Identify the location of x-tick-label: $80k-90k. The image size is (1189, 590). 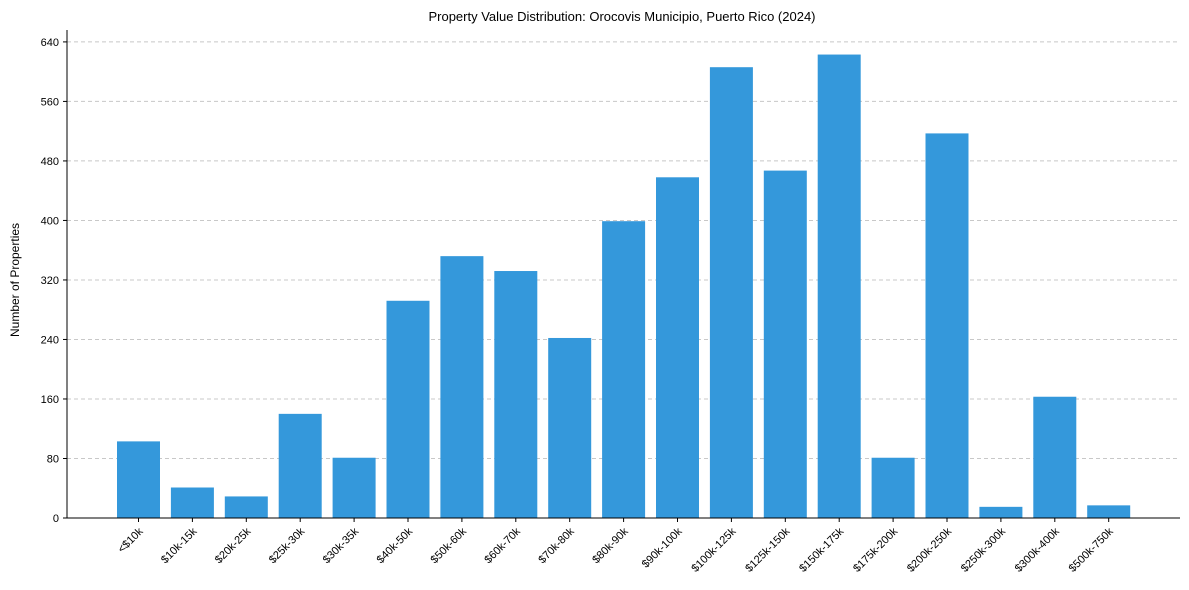
(610, 545).